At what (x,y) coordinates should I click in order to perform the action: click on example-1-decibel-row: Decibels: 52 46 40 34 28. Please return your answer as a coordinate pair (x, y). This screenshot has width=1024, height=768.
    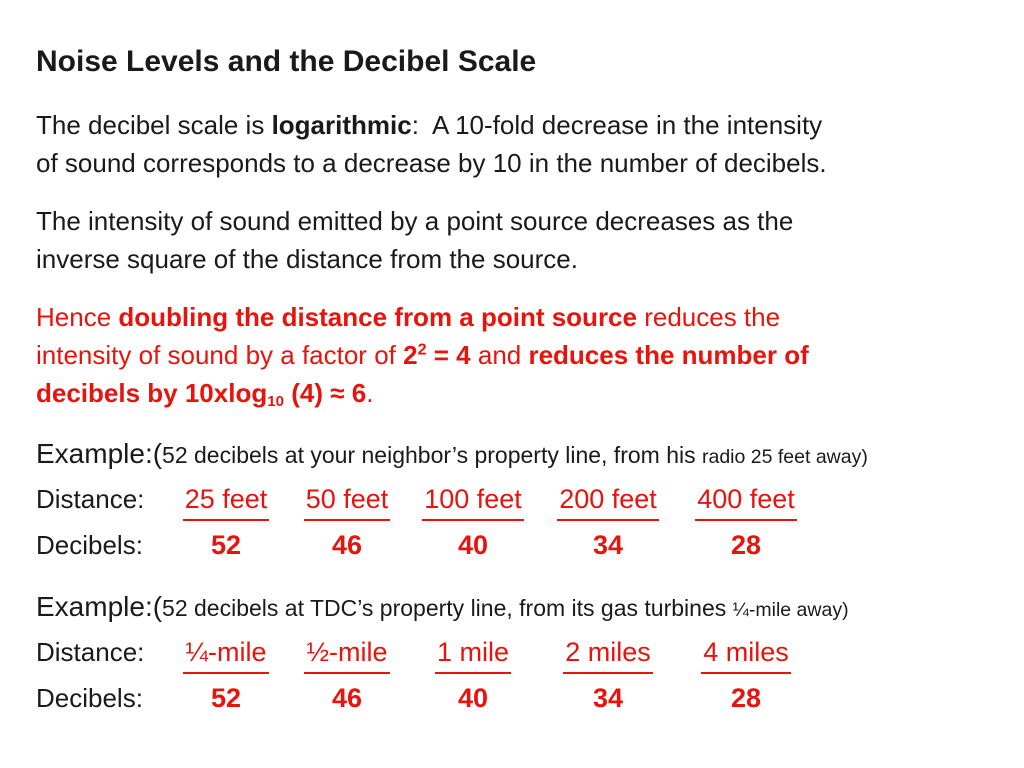
    Looking at the image, I should click on (517, 545).